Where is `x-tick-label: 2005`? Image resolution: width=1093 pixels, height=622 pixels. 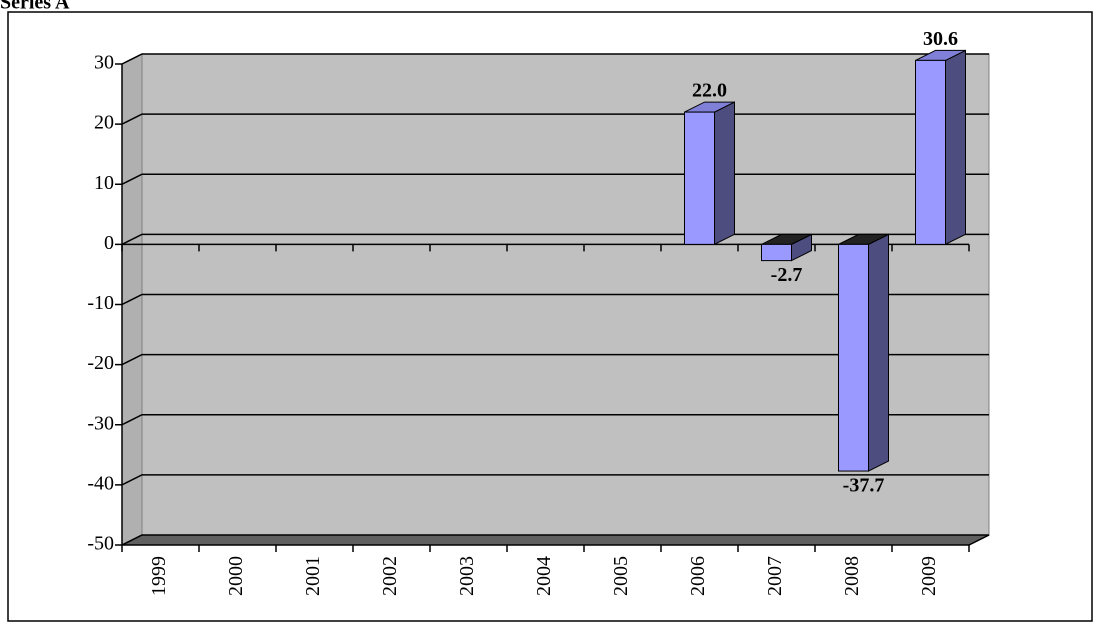
x-tick-label: 2005 is located at coordinates (621, 576).